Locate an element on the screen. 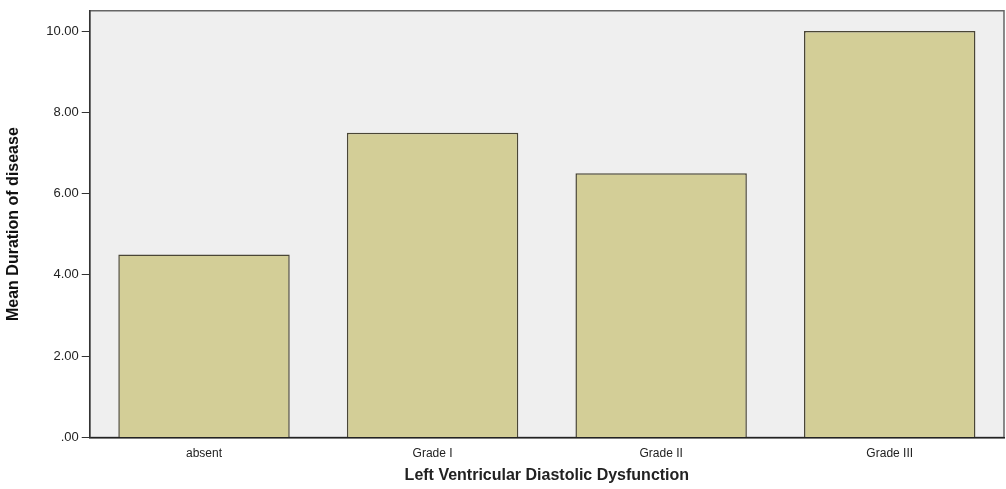  x-axis-title: Left Ventricular Diastolic Dysfunction is located at coordinates (547, 474).